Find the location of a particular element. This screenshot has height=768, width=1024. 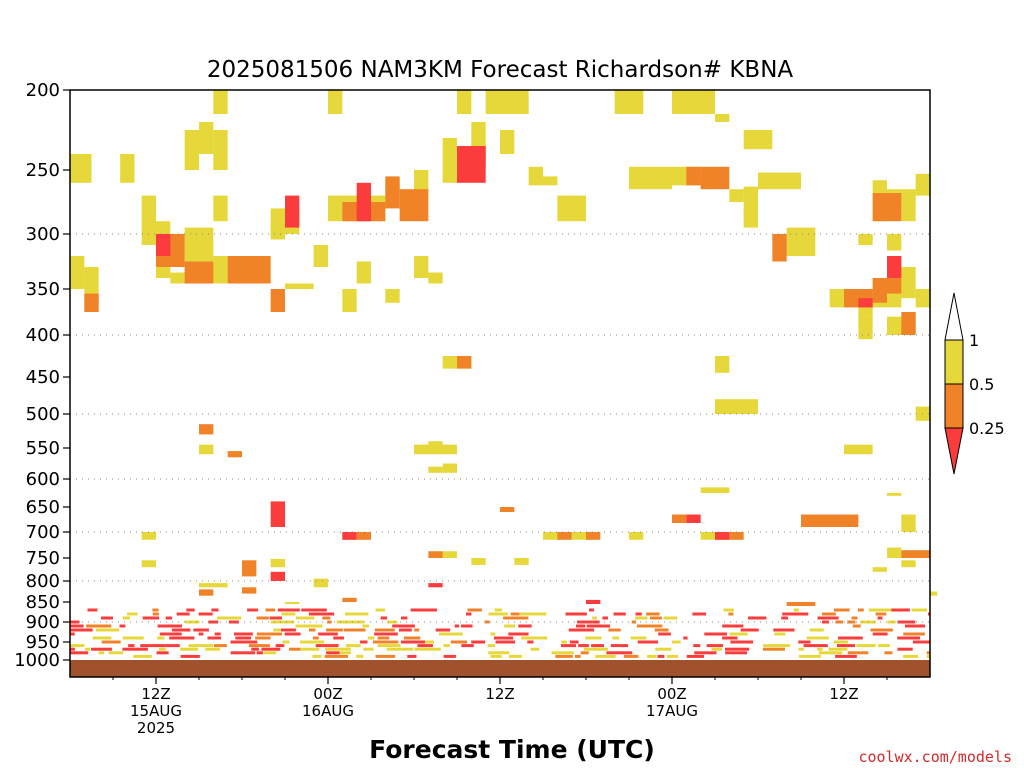

legend-arrow-bottom is located at coordinates (954, 451).